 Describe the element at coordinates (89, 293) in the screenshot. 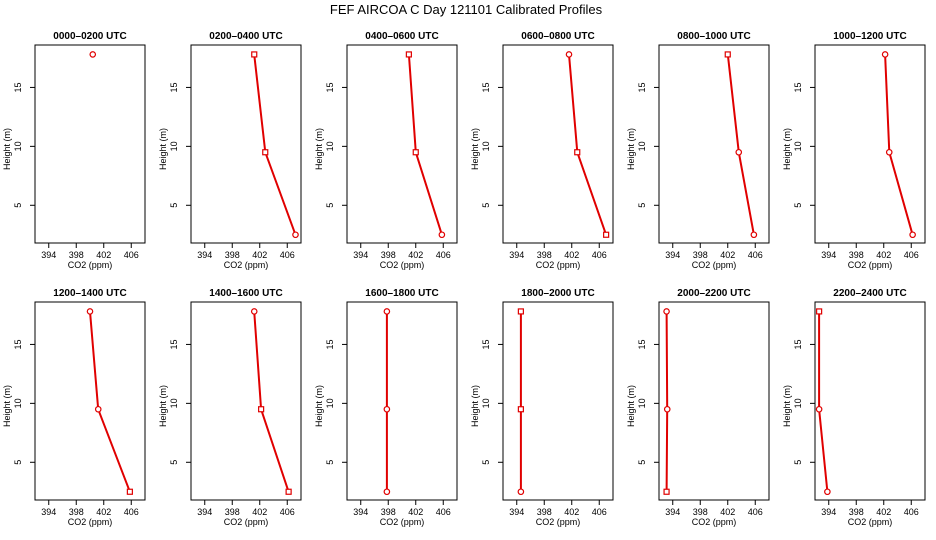

I see `panel-title: 1200–1400 UTC` at that location.